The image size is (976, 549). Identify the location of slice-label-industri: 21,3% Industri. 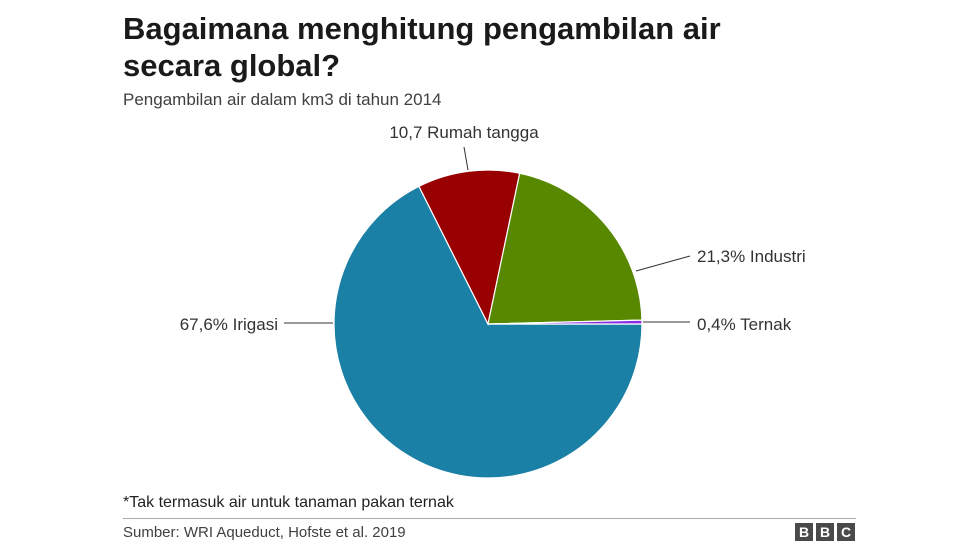
(751, 256).